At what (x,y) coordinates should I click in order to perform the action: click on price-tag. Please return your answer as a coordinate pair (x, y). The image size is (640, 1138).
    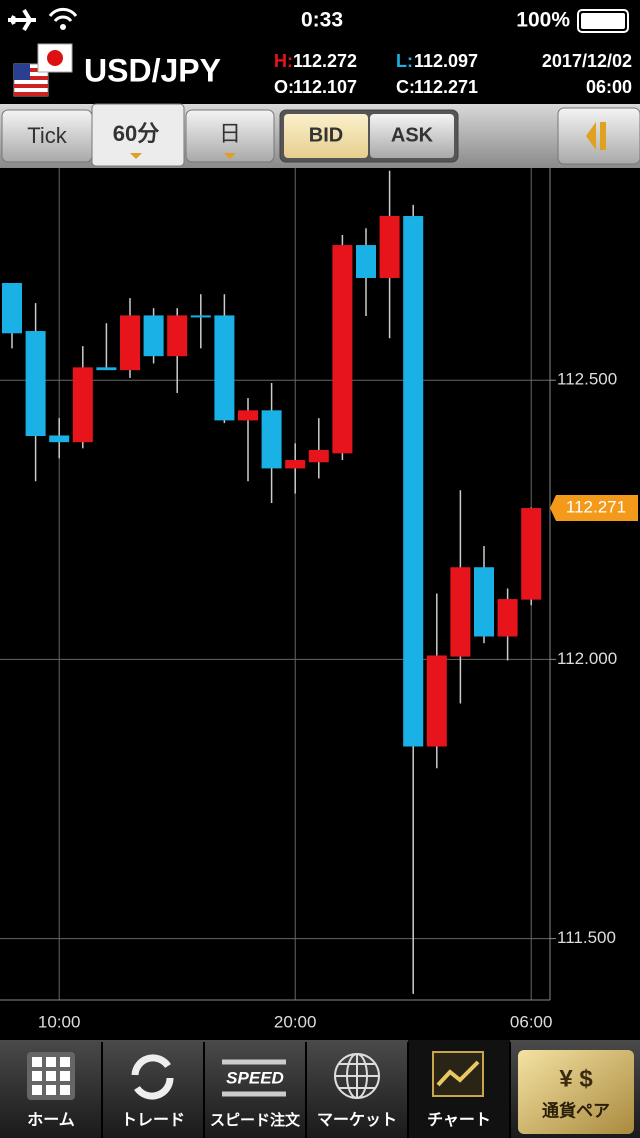
    Looking at the image, I should click on (594, 508).